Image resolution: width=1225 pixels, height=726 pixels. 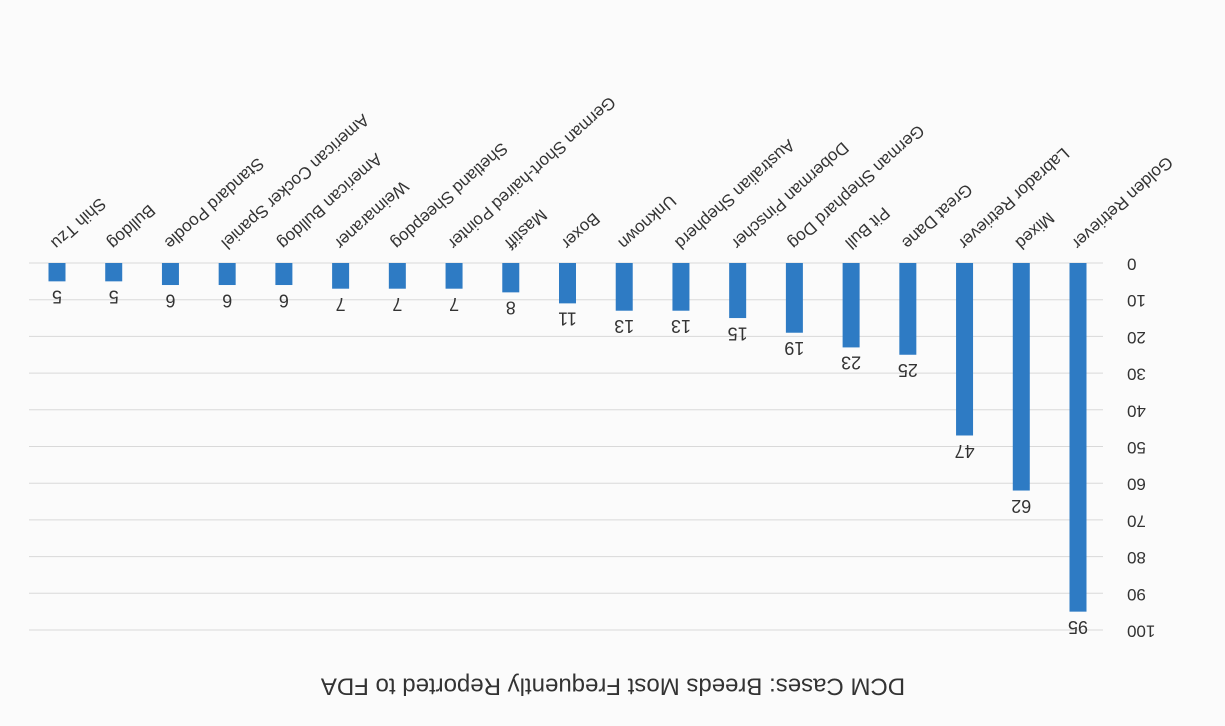 What do you see at coordinates (1136, 484) in the screenshot?
I see `y-tick-label: 60` at bounding box center [1136, 484].